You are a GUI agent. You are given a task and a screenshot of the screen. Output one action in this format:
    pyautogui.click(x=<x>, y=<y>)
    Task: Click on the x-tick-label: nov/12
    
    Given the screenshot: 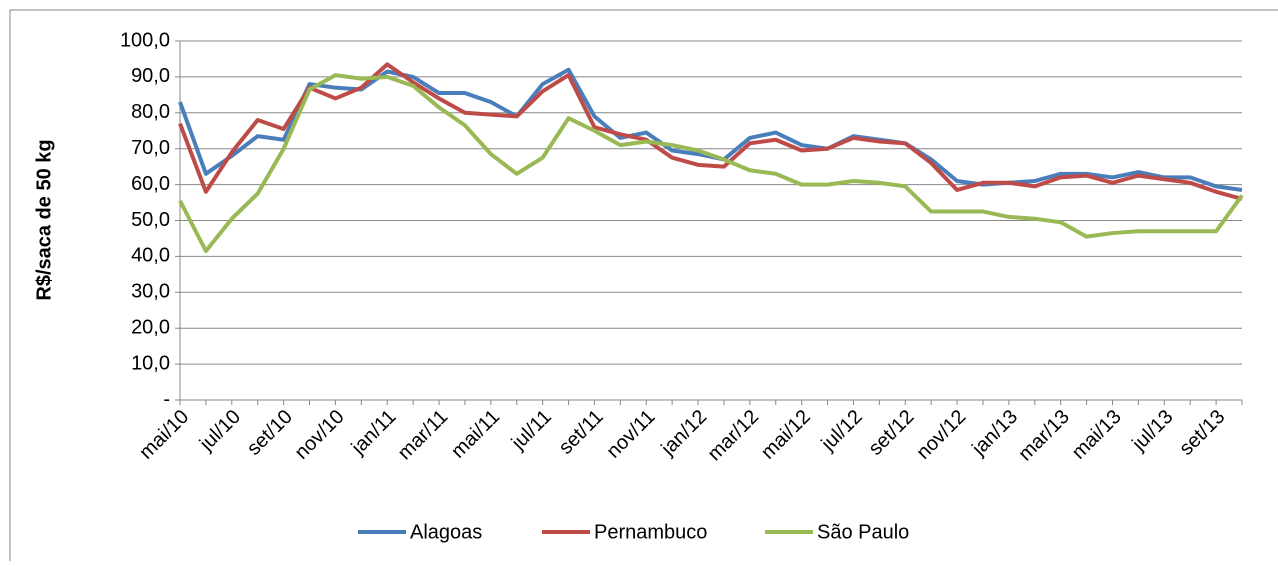 What is the action you would take?
    pyautogui.click(x=941, y=435)
    